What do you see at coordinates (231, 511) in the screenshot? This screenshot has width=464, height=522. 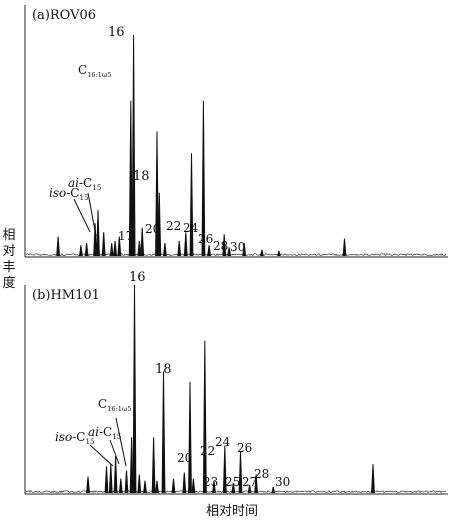 I see `x-axis-label: 相对时间` at bounding box center [231, 511].